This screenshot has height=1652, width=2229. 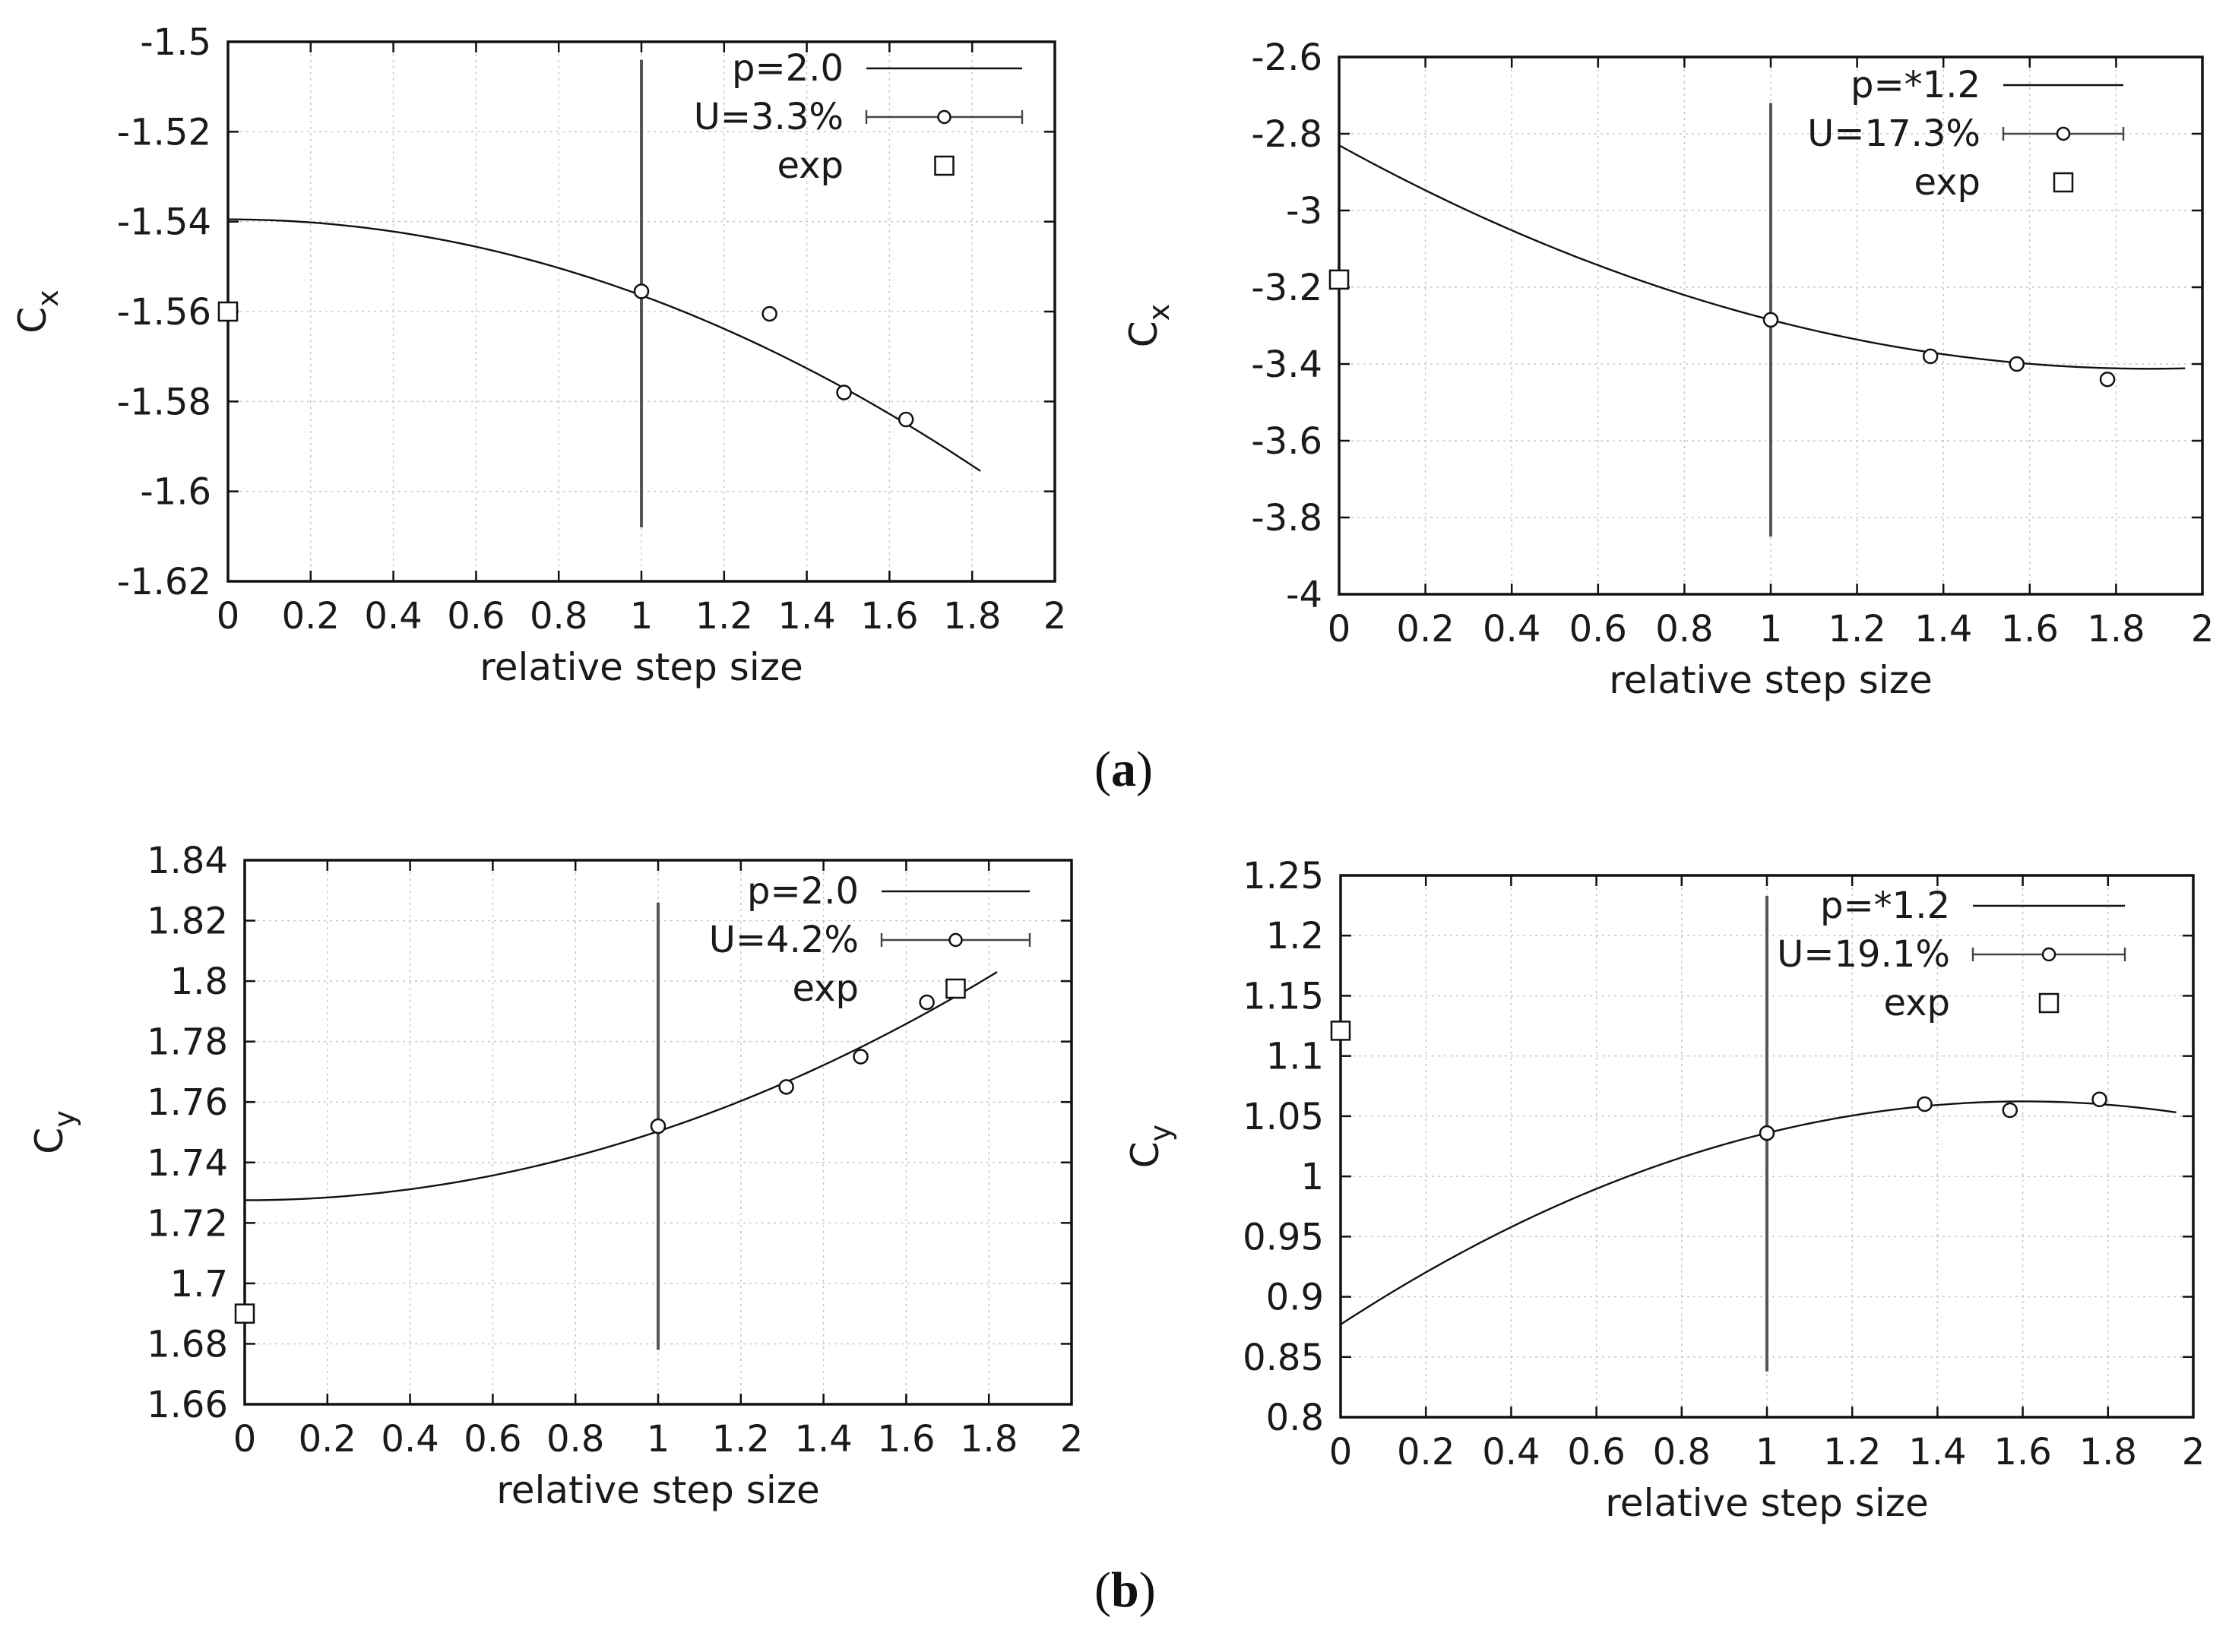 What do you see at coordinates (642, 616) in the screenshot?
I see `x-tick-label: 1` at bounding box center [642, 616].